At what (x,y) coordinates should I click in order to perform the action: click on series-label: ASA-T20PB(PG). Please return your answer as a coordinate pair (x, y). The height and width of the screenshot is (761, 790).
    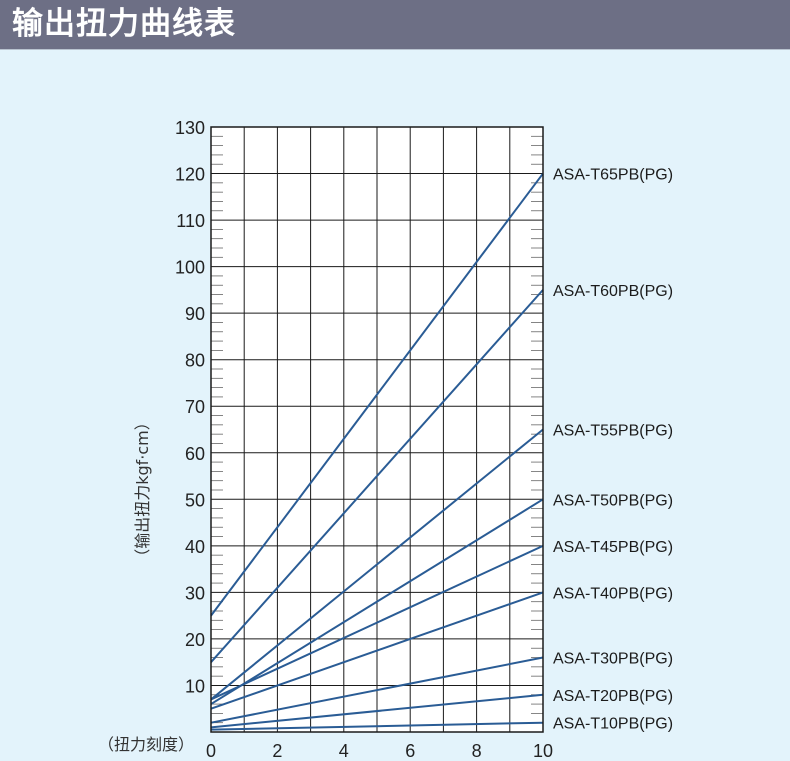
    Looking at the image, I should click on (613, 696).